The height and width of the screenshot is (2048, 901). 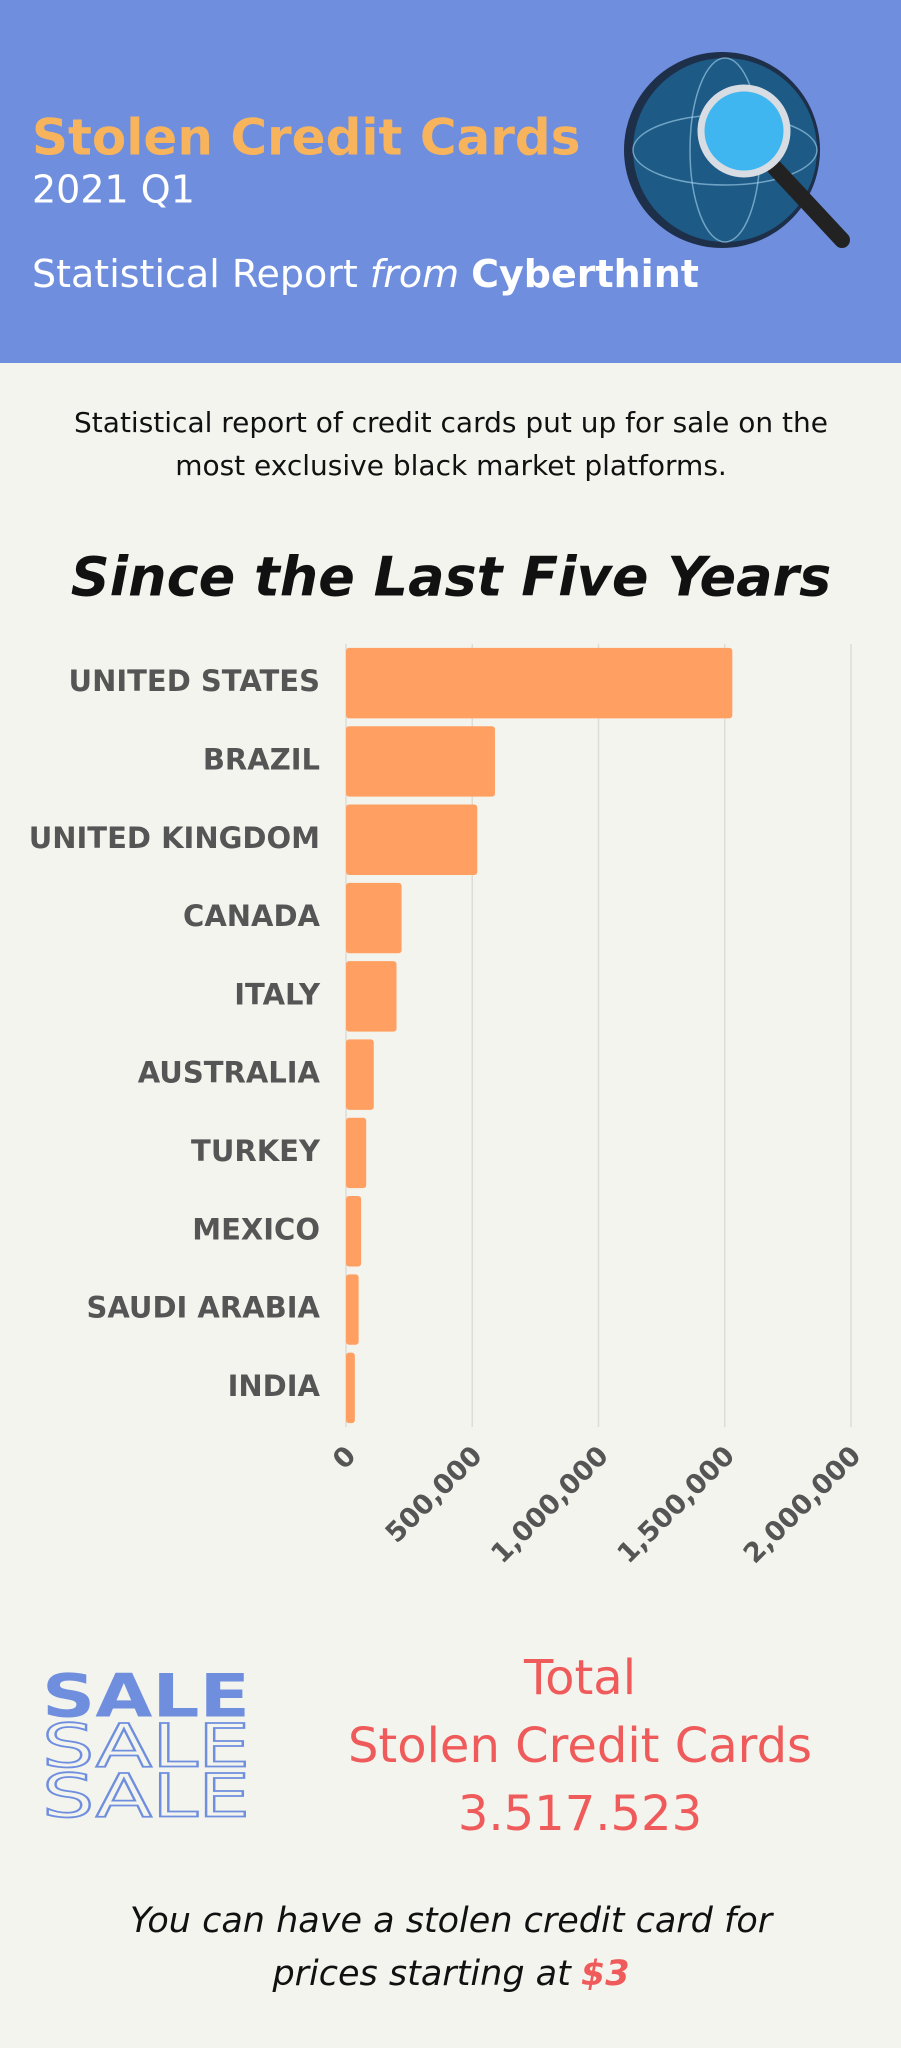 I want to click on magnifier-handle, so click(x=808, y=204).